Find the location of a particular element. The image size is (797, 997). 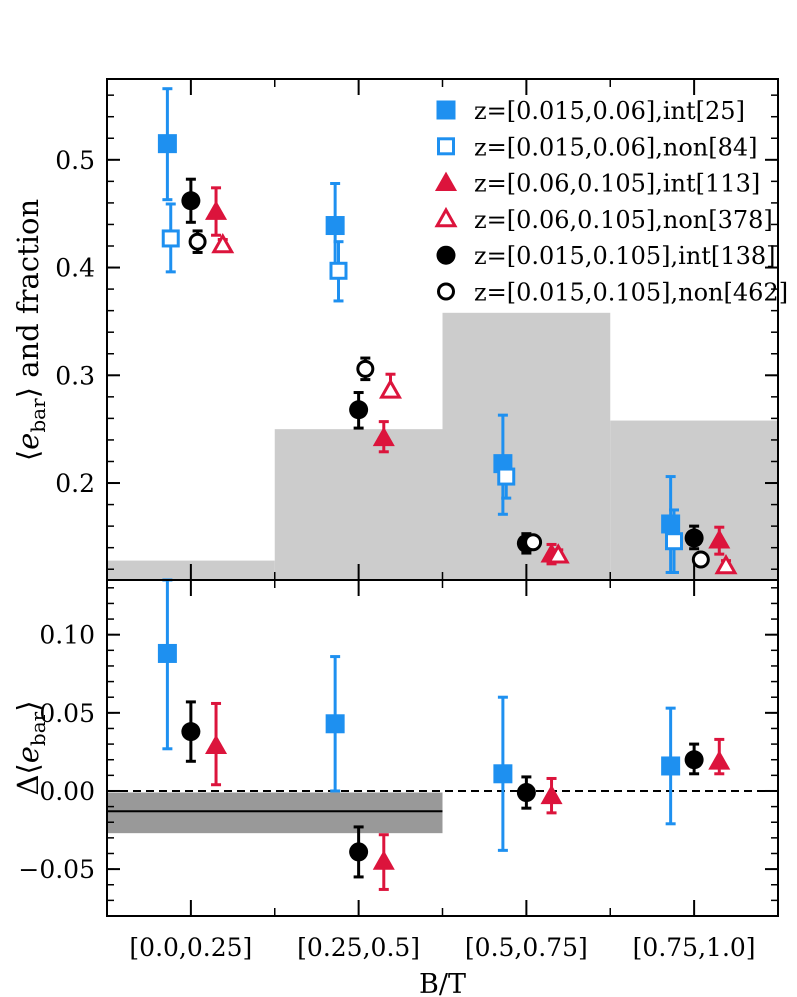

x-tick-label: [0.75,1.0] is located at coordinates (694, 947).